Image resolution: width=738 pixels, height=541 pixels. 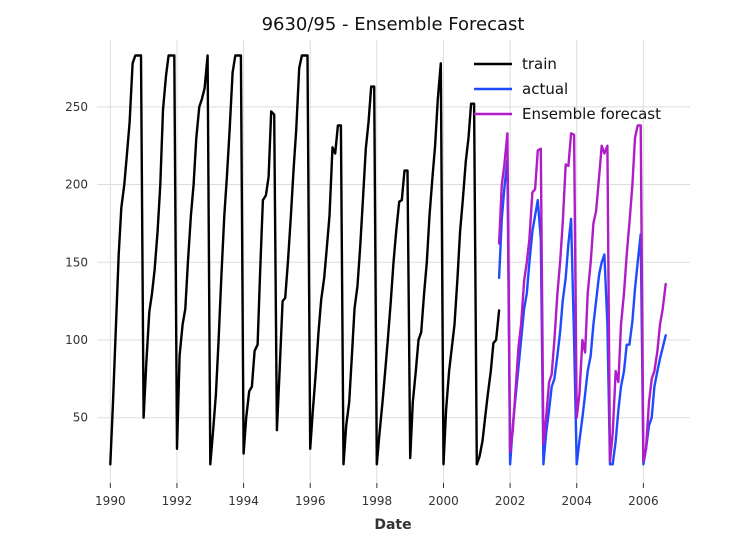 What do you see at coordinates (76, 107) in the screenshot?
I see `y-tick-label: 250` at bounding box center [76, 107].